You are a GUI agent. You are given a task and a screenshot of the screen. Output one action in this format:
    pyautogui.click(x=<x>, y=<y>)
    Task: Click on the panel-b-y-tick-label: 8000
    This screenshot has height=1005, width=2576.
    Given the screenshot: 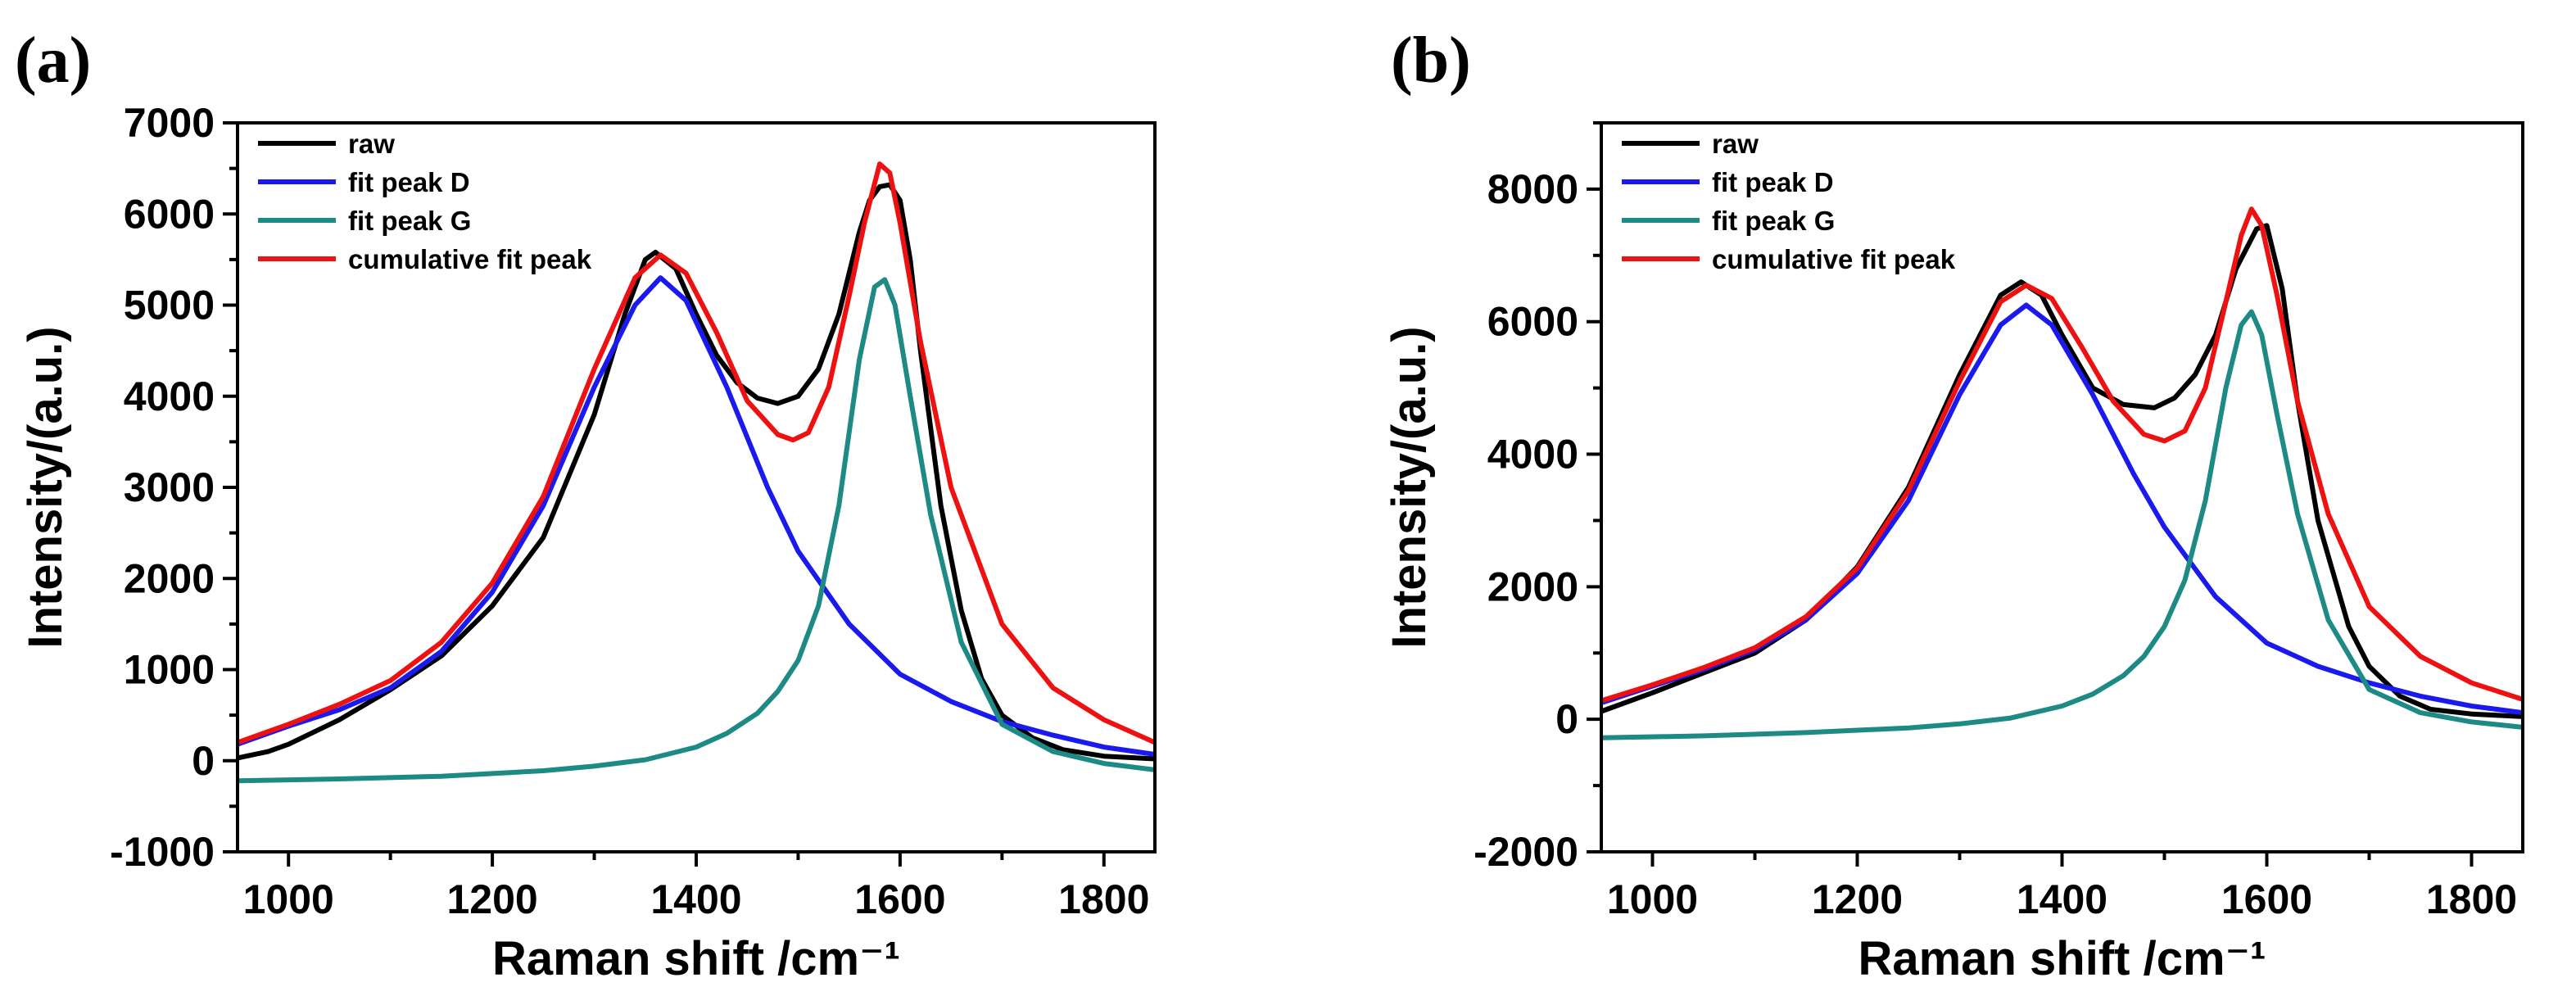 What is the action you would take?
    pyautogui.click(x=1532, y=189)
    